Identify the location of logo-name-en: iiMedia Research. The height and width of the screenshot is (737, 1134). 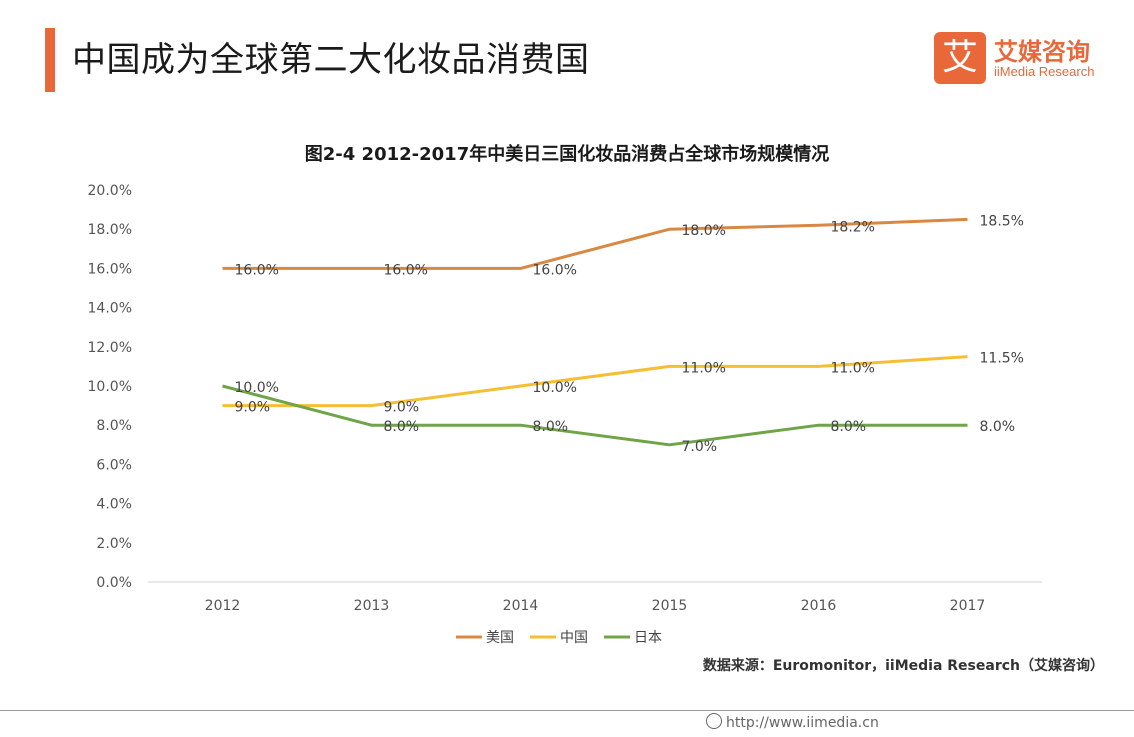
(1044, 71).